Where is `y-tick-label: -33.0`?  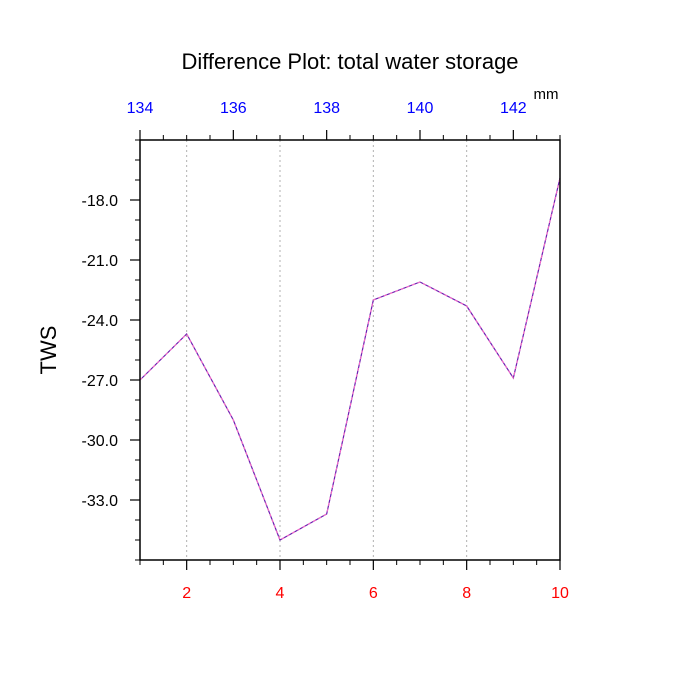
y-tick-label: -33.0 is located at coordinates (100, 501).